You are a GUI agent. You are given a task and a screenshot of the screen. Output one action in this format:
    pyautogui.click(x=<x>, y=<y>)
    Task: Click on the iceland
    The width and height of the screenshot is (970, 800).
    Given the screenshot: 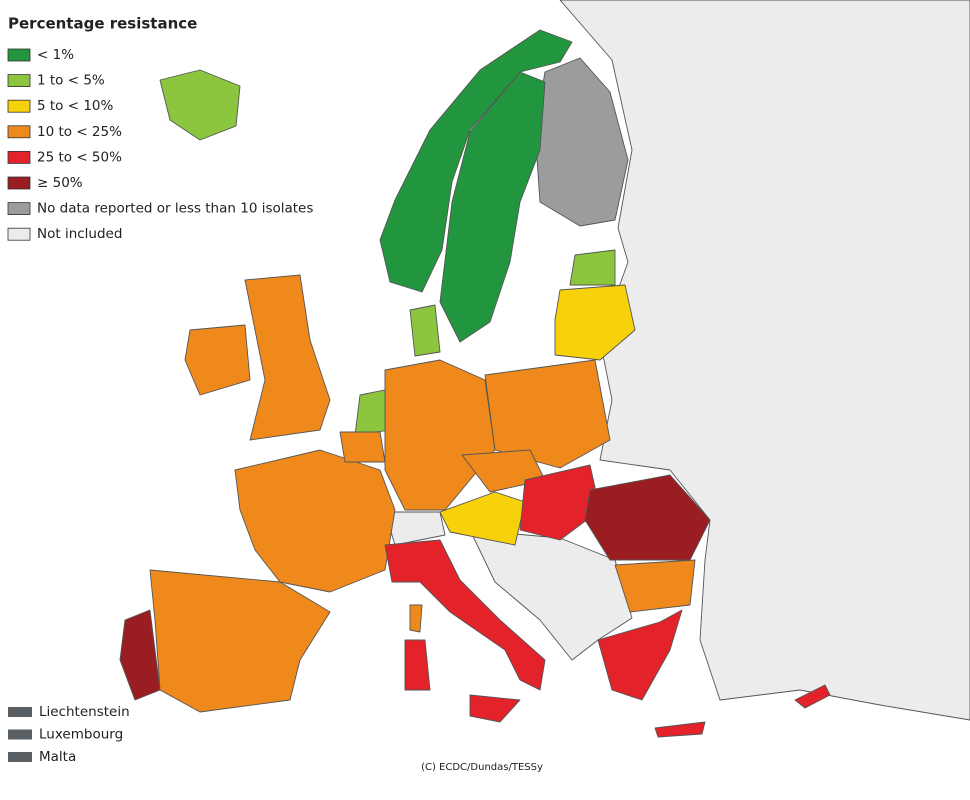 What is the action you would take?
    pyautogui.click(x=200, y=105)
    